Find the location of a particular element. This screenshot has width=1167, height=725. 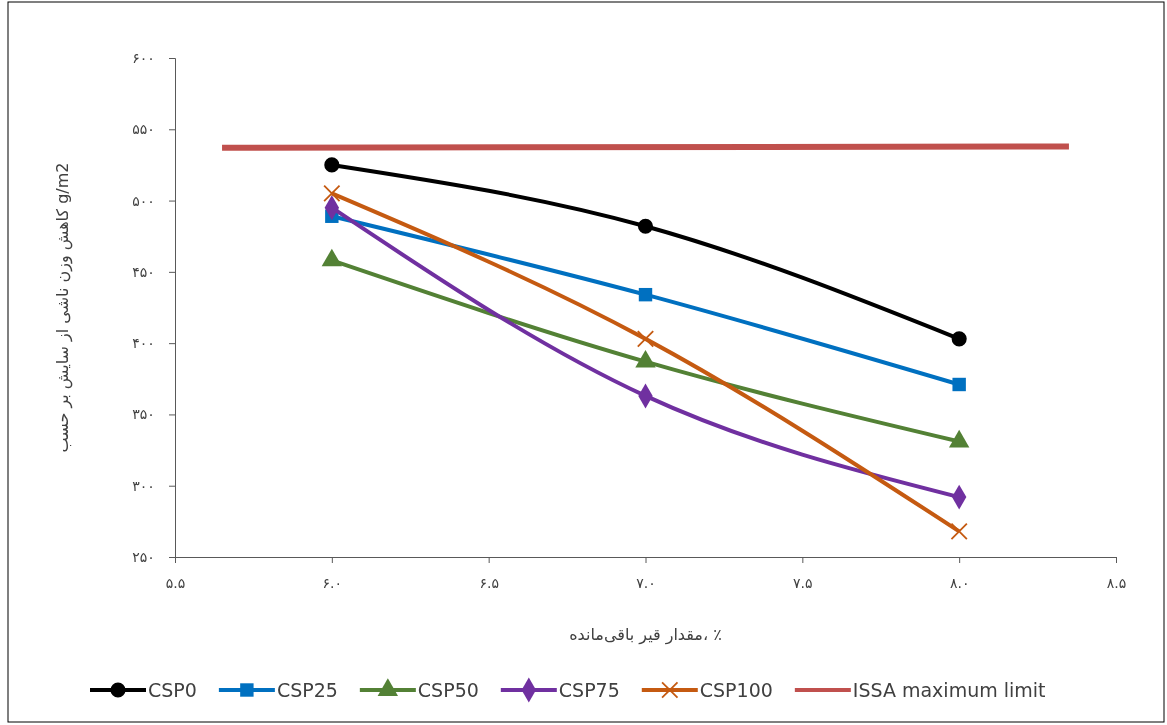

y-tick-label: ۴۵۰ is located at coordinates (143, 271).